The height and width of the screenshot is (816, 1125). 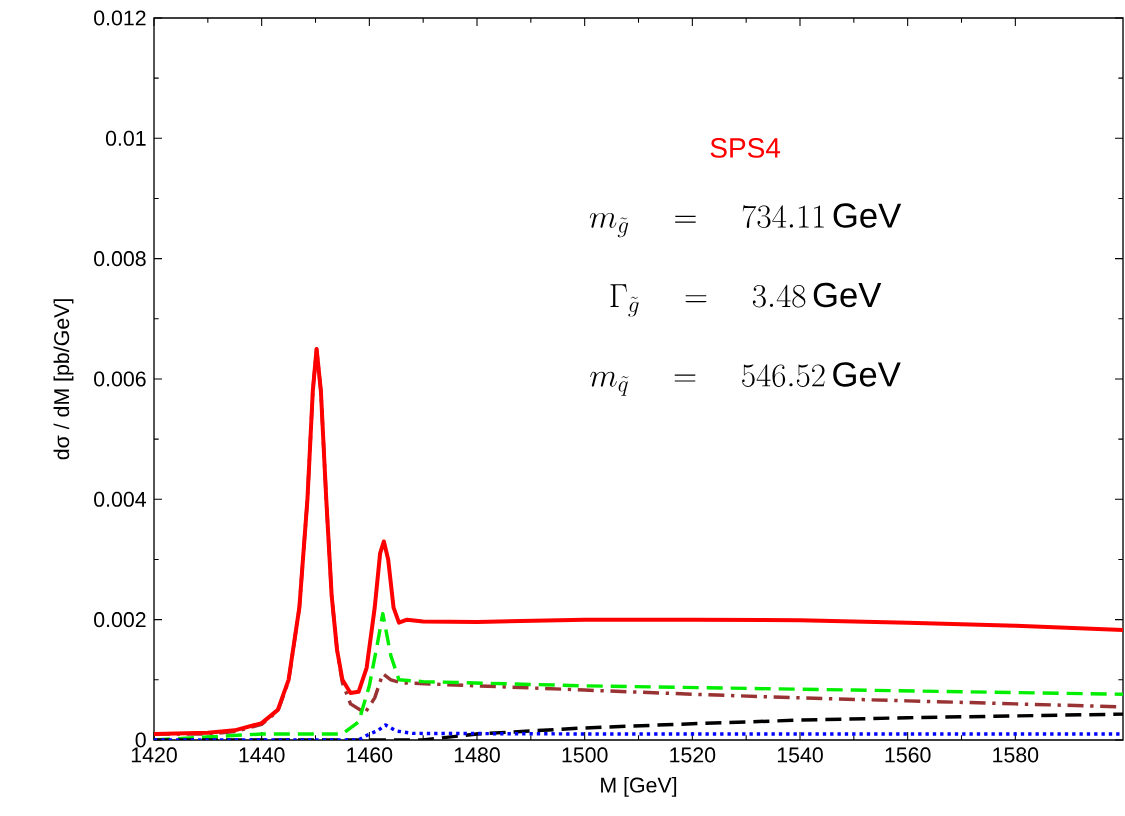 I want to click on y-tick-label: 0.012, so click(x=120, y=18).